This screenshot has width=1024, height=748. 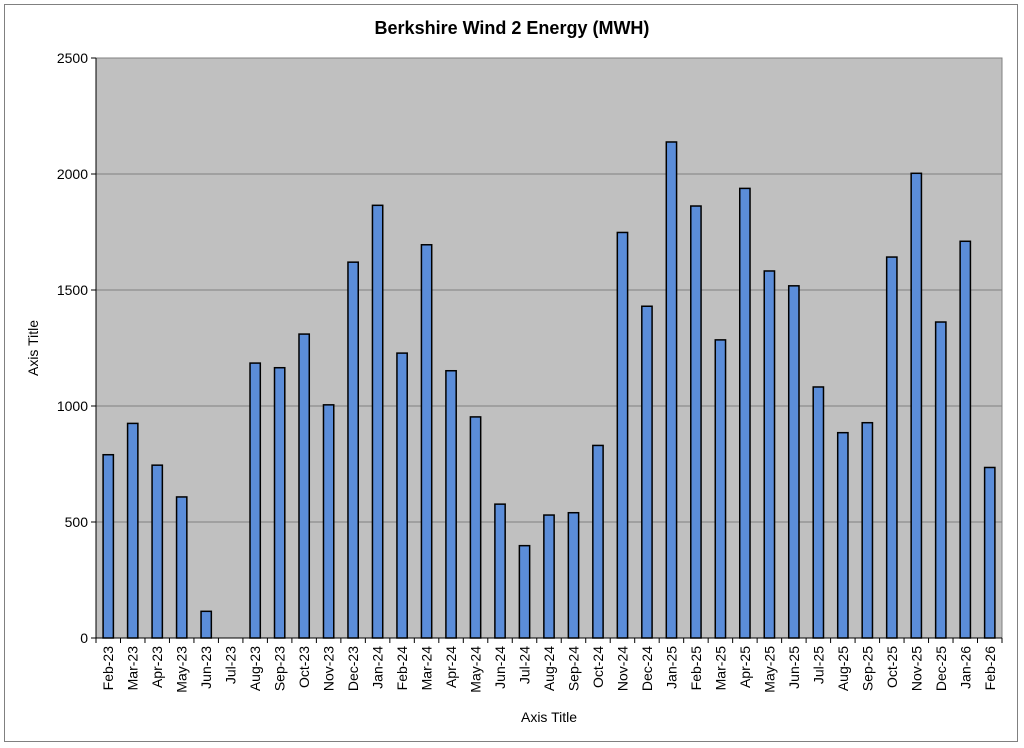 What do you see at coordinates (745, 667) in the screenshot?
I see `x-tick-label: Apr-25` at bounding box center [745, 667].